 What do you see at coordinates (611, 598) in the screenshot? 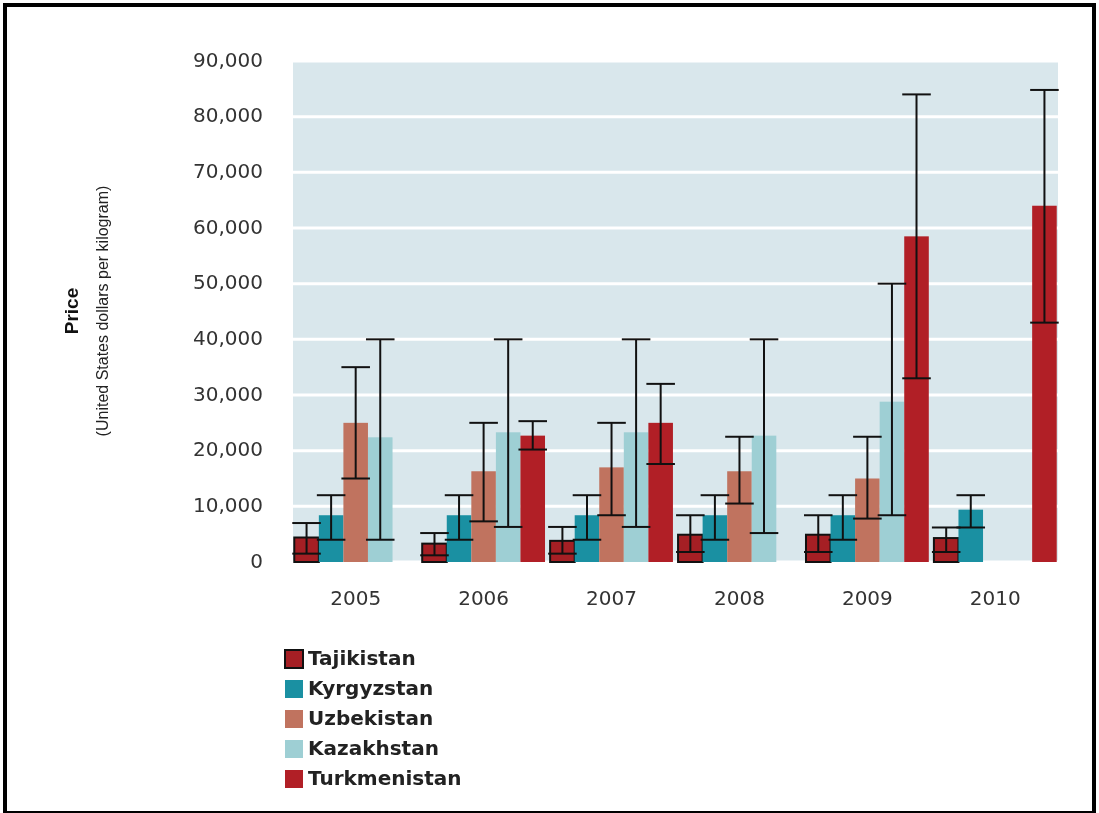
I see `x-tick-label: 2007` at bounding box center [611, 598].